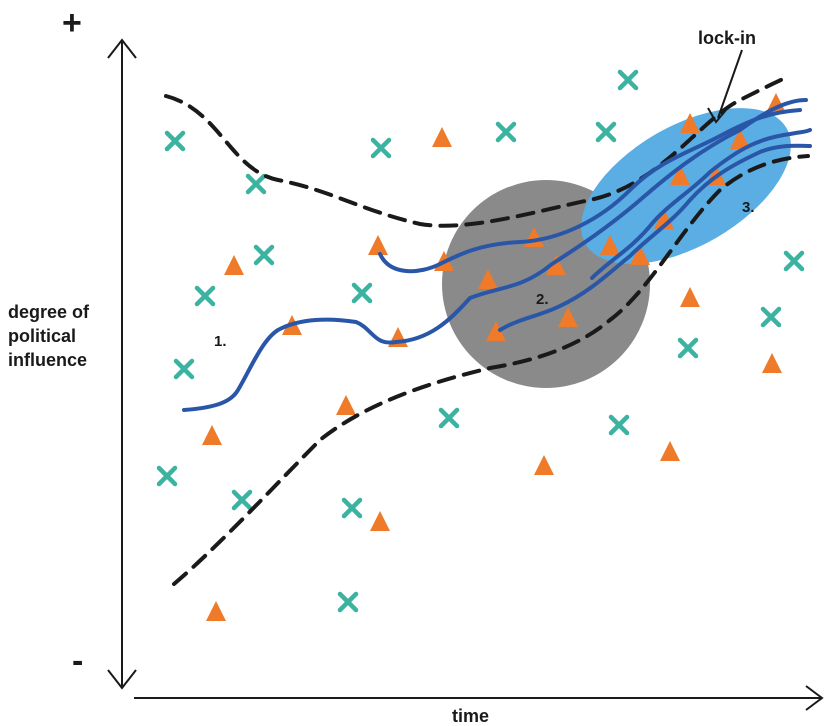 This screenshot has height=726, width=830. What do you see at coordinates (479, 698) in the screenshot?
I see `x-axis` at bounding box center [479, 698].